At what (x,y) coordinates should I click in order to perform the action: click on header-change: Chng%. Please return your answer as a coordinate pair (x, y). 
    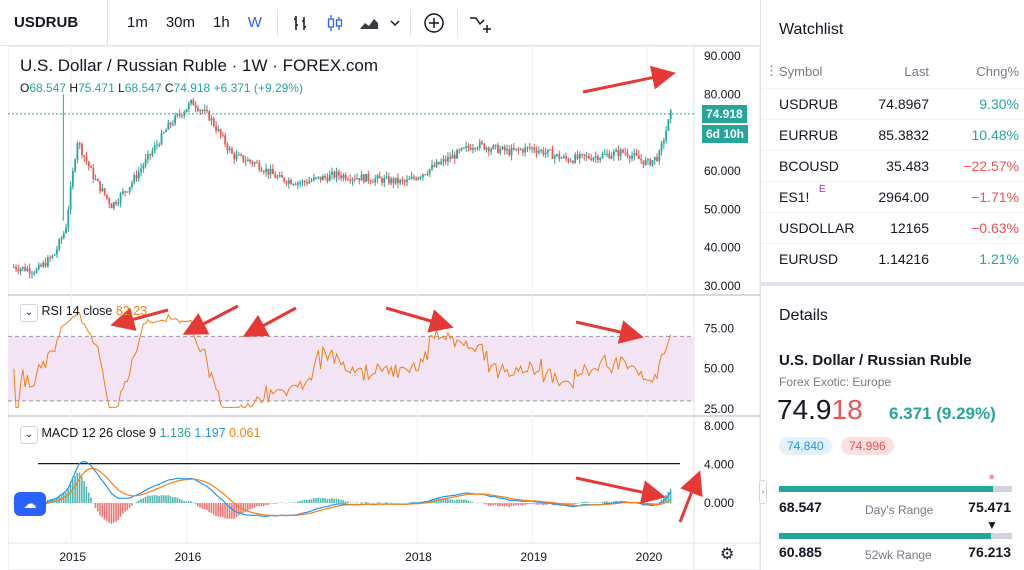
    Looking at the image, I should click on (997, 71).